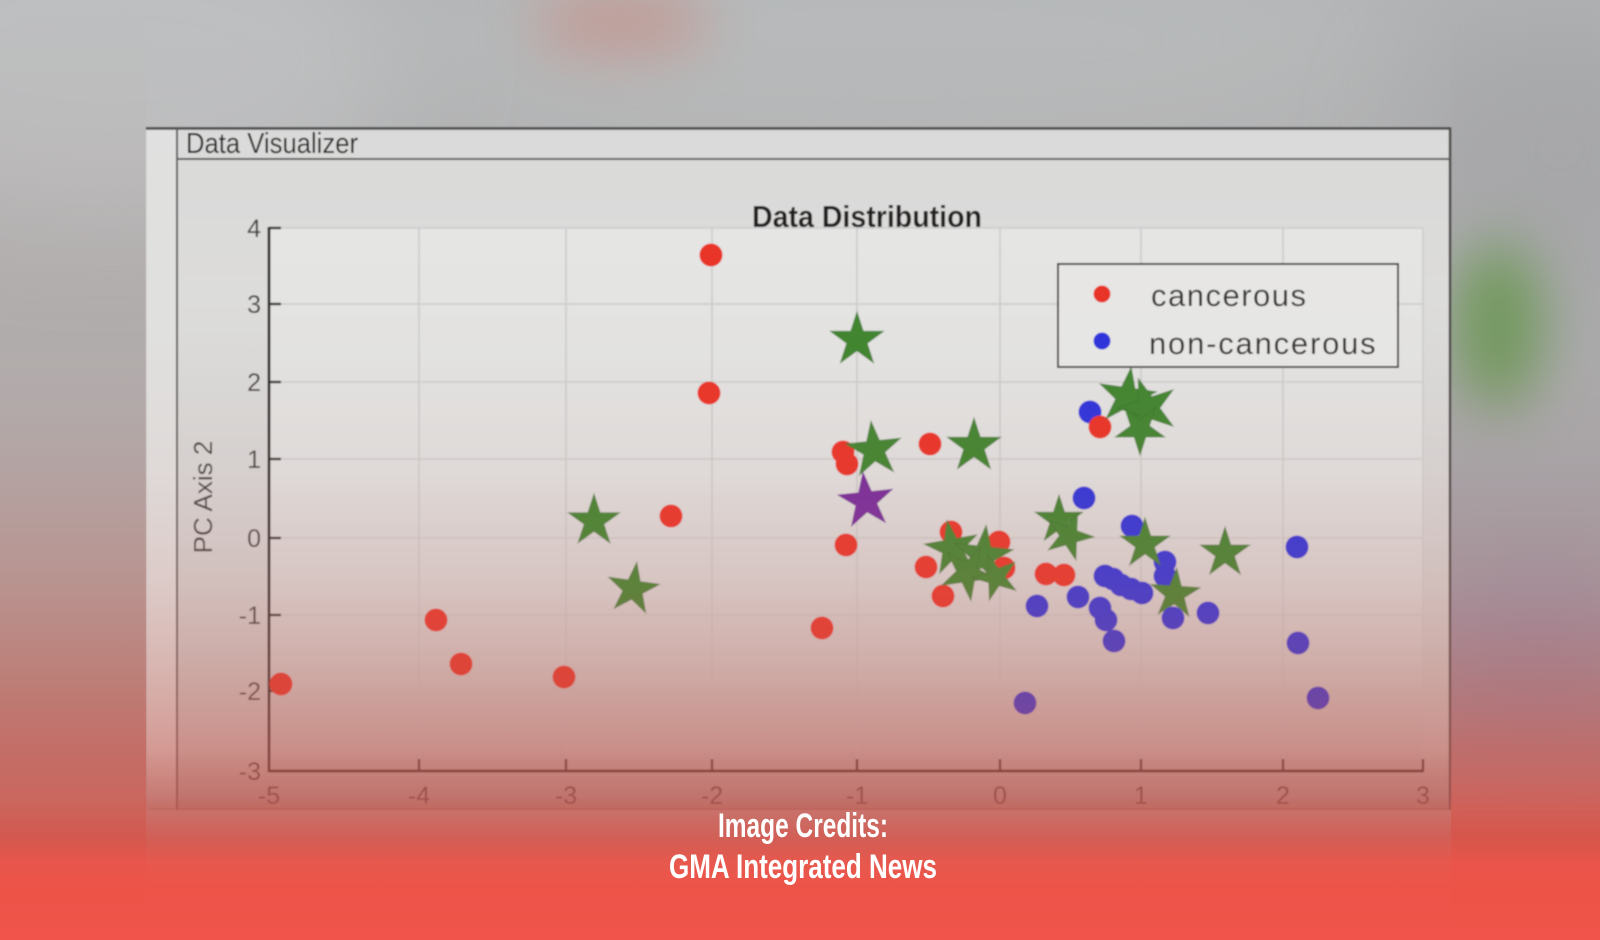 This screenshot has height=940, width=1600. I want to click on svg-text: GMA Integrated News, so click(803, 867).